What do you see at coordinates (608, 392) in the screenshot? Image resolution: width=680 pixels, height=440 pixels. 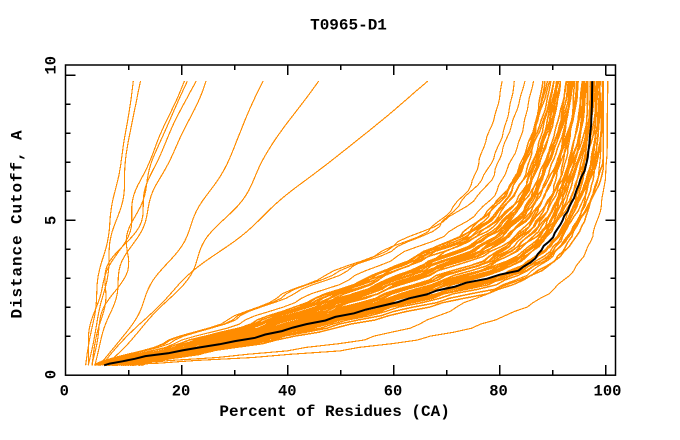 I see `svg-text: 100` at bounding box center [608, 392].